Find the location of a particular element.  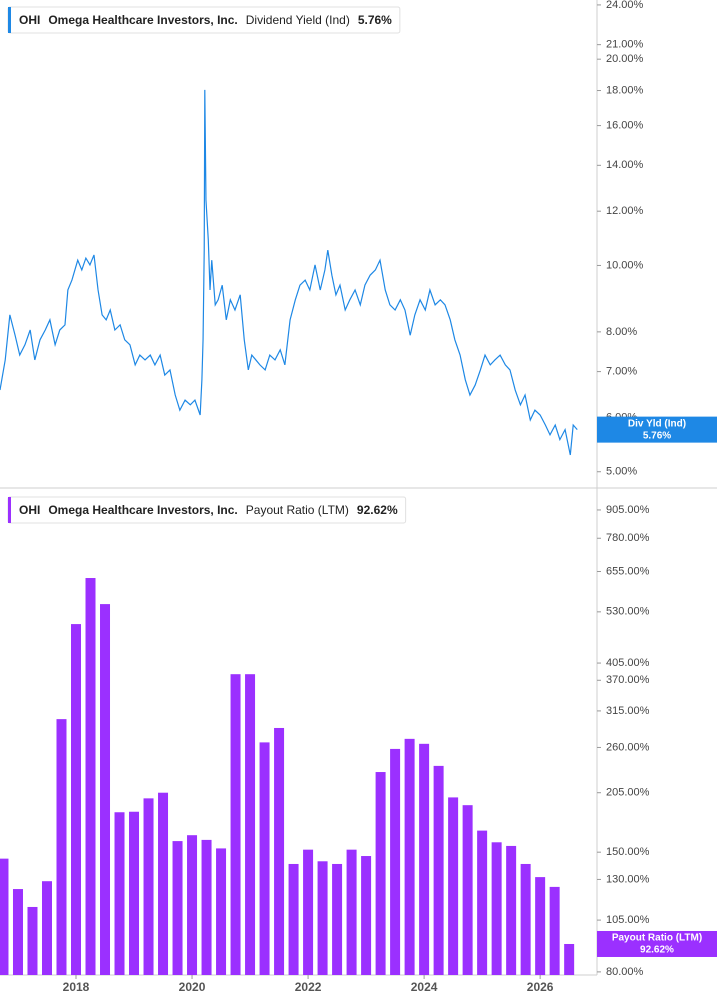

y-tick-label: 315.00% is located at coordinates (628, 711).